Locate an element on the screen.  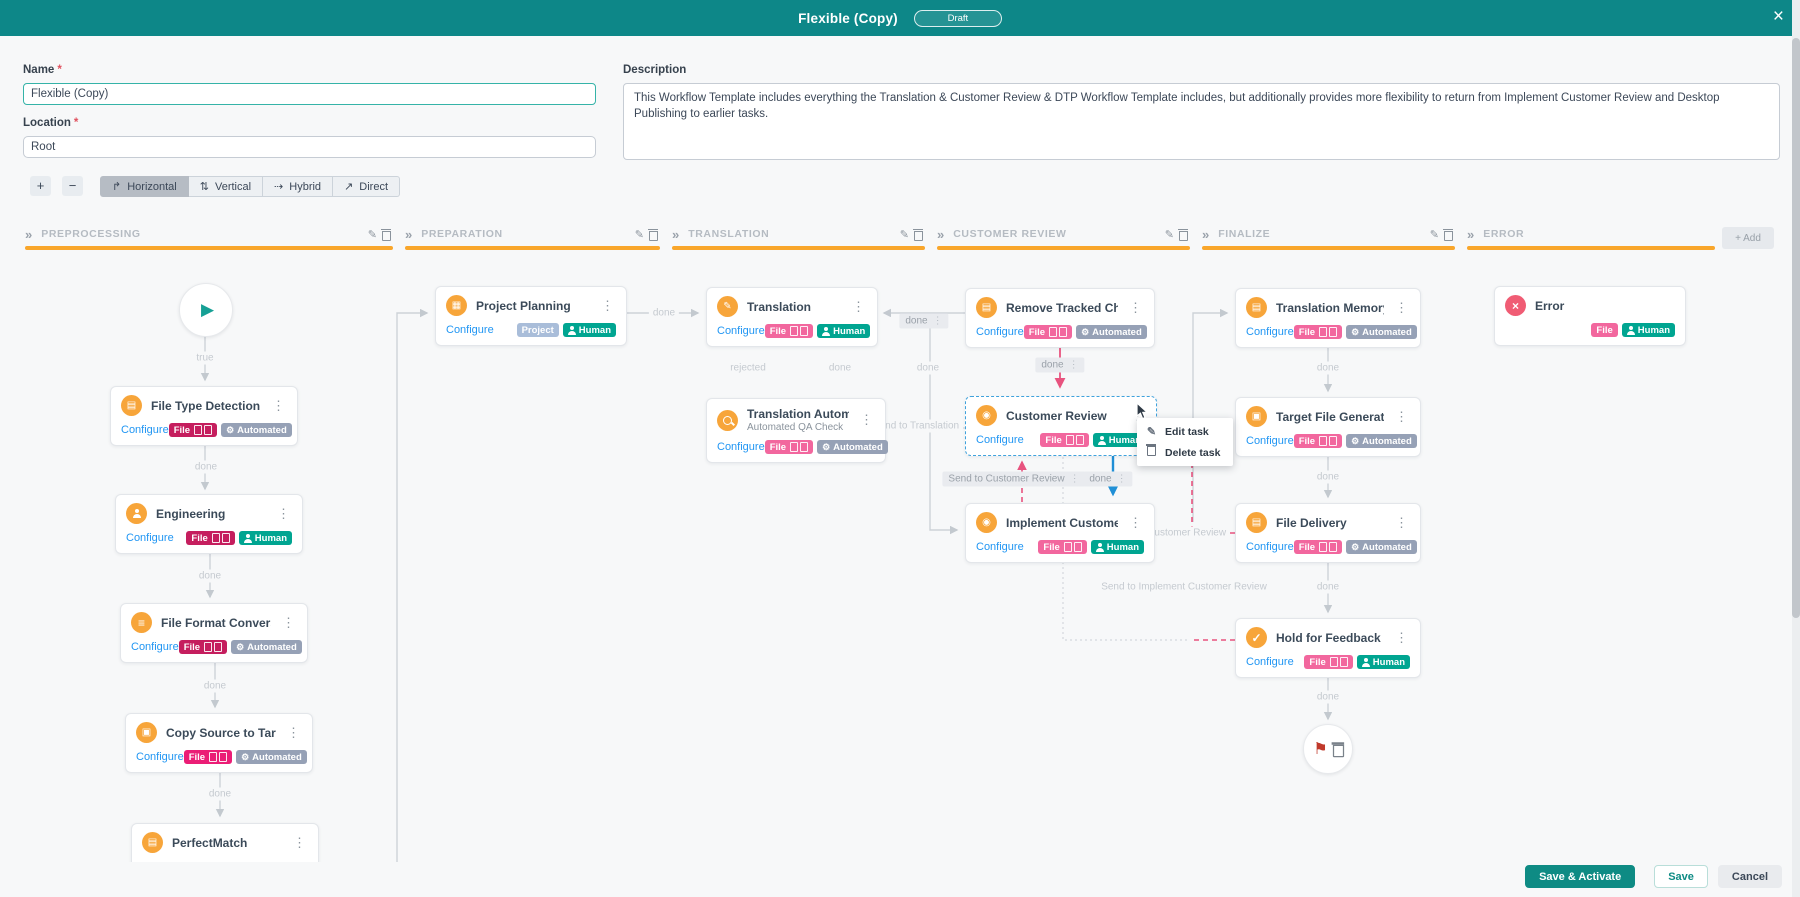
zoom-out-button: − is located at coordinates (72, 186).